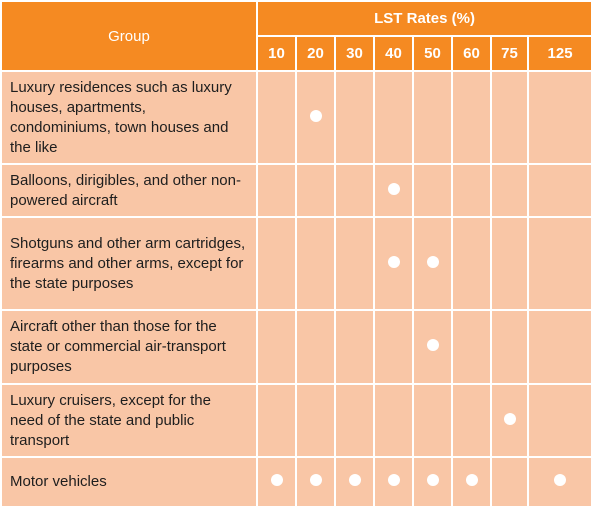 The width and height of the screenshot is (591, 510). I want to click on row: Motor vehicles, so click(295, 482).